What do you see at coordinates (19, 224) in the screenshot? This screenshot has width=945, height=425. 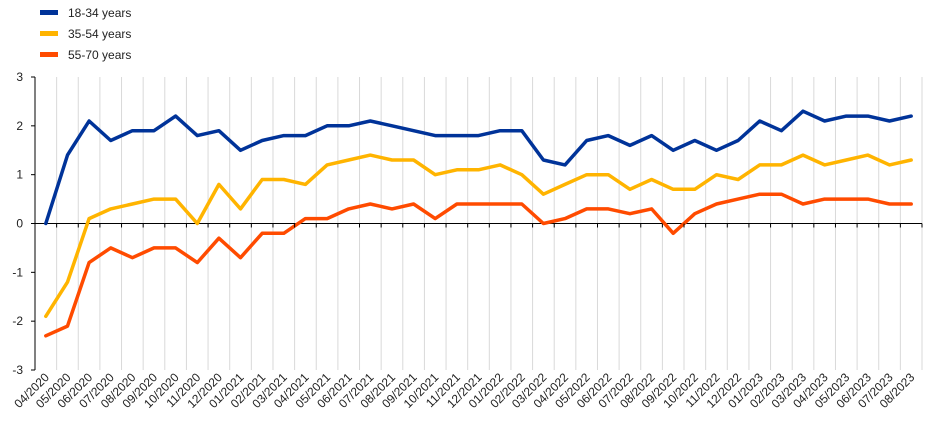 I see `y-tick-label: 0` at bounding box center [19, 224].